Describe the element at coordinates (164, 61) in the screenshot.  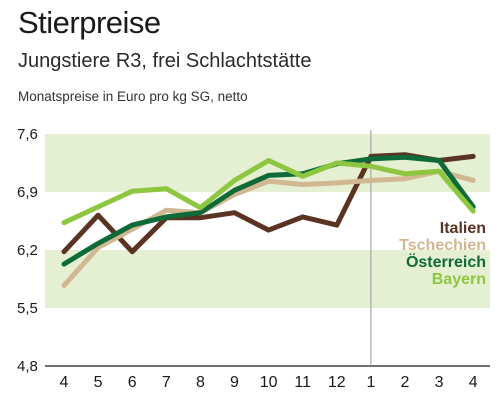
I see `chart-subtitle: Jungstiere R3, frei Schlachtstätte` at that location.